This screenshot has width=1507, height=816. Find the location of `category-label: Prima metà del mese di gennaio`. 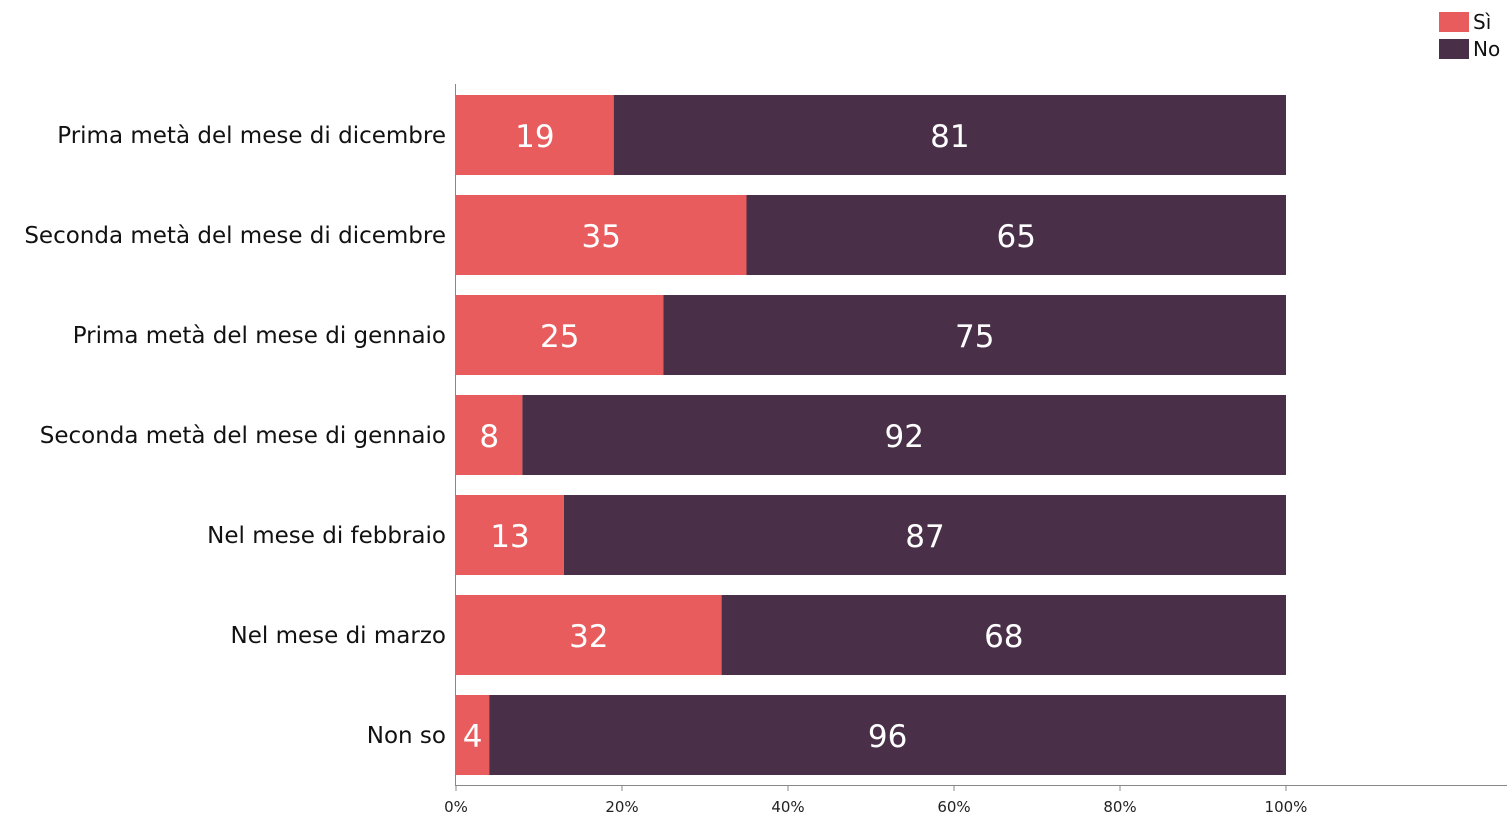

category-label: Prima metà del mese di gennaio is located at coordinates (259, 336).